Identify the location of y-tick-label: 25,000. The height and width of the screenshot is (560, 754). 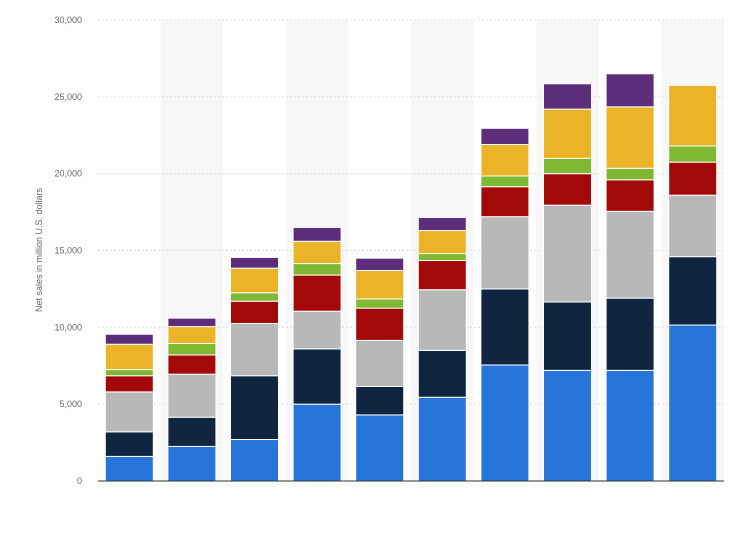
(68, 97).